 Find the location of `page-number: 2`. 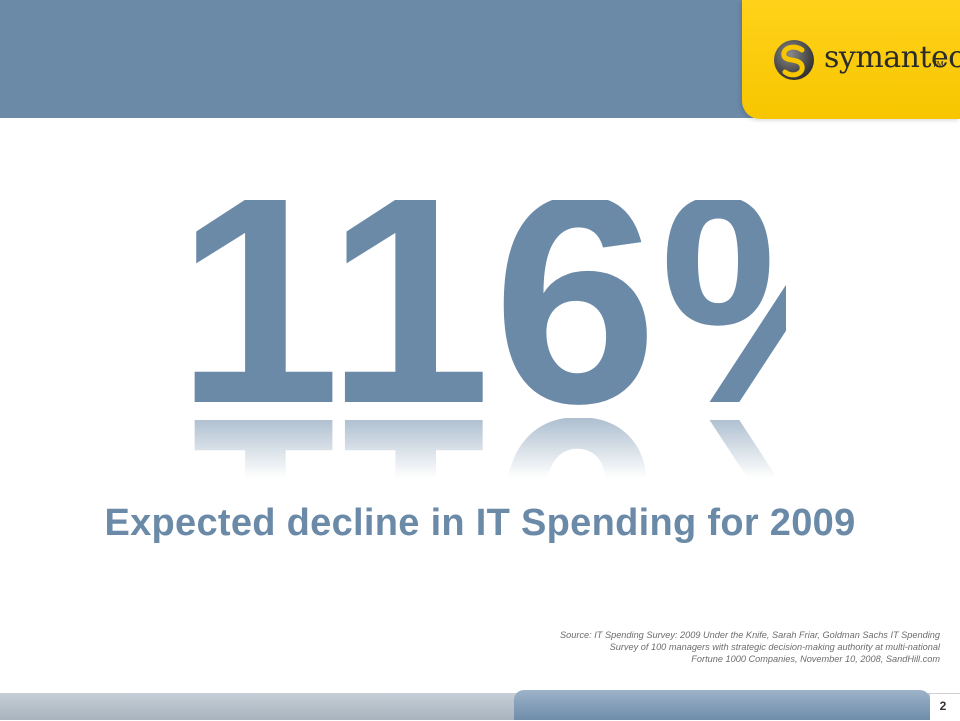

page-number: 2 is located at coordinates (943, 706).